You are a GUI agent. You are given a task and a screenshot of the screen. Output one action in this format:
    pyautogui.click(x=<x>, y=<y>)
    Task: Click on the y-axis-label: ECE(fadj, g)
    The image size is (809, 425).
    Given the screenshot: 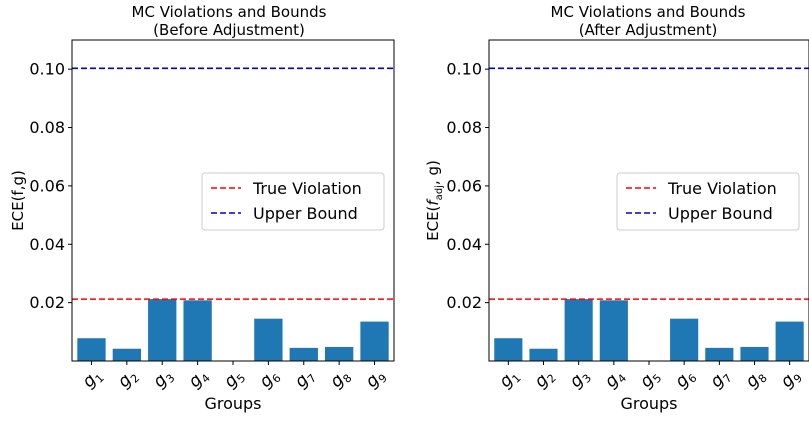 What is the action you would take?
    pyautogui.click(x=434, y=200)
    